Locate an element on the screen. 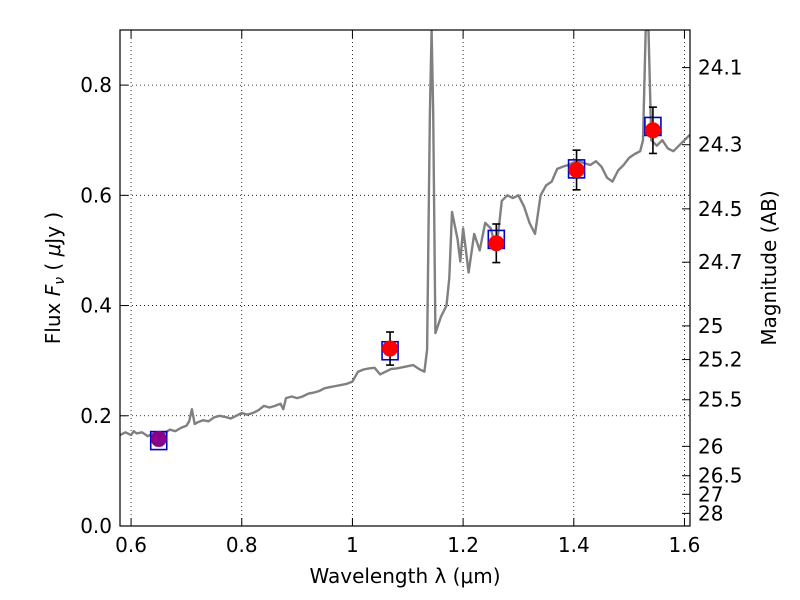 This screenshot has height=600, width=800. x-tick-label: 0.8 is located at coordinates (242, 545).